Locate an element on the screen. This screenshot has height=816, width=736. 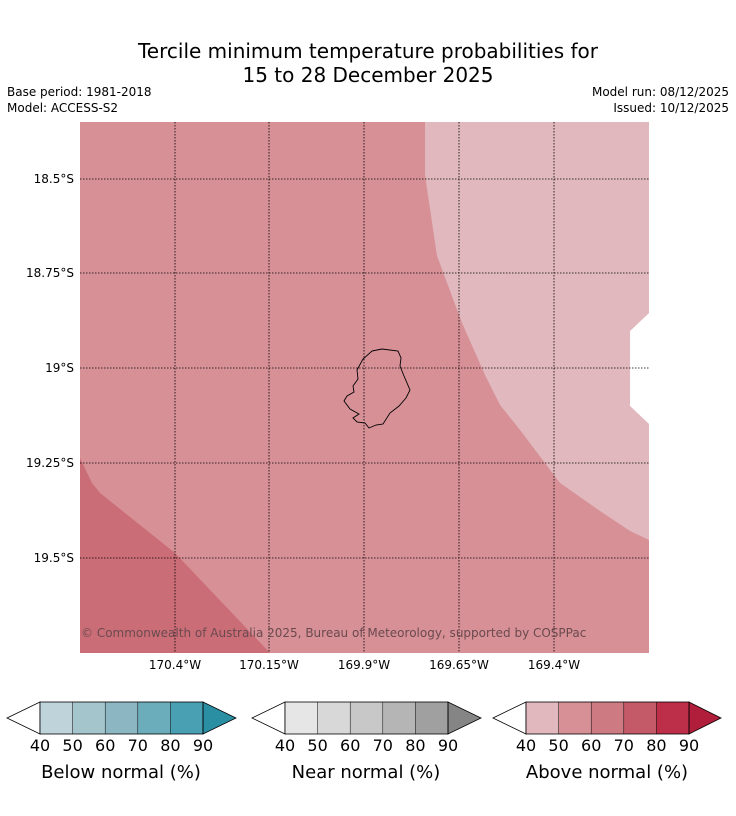
colorbar-above is located at coordinates (607, 718).